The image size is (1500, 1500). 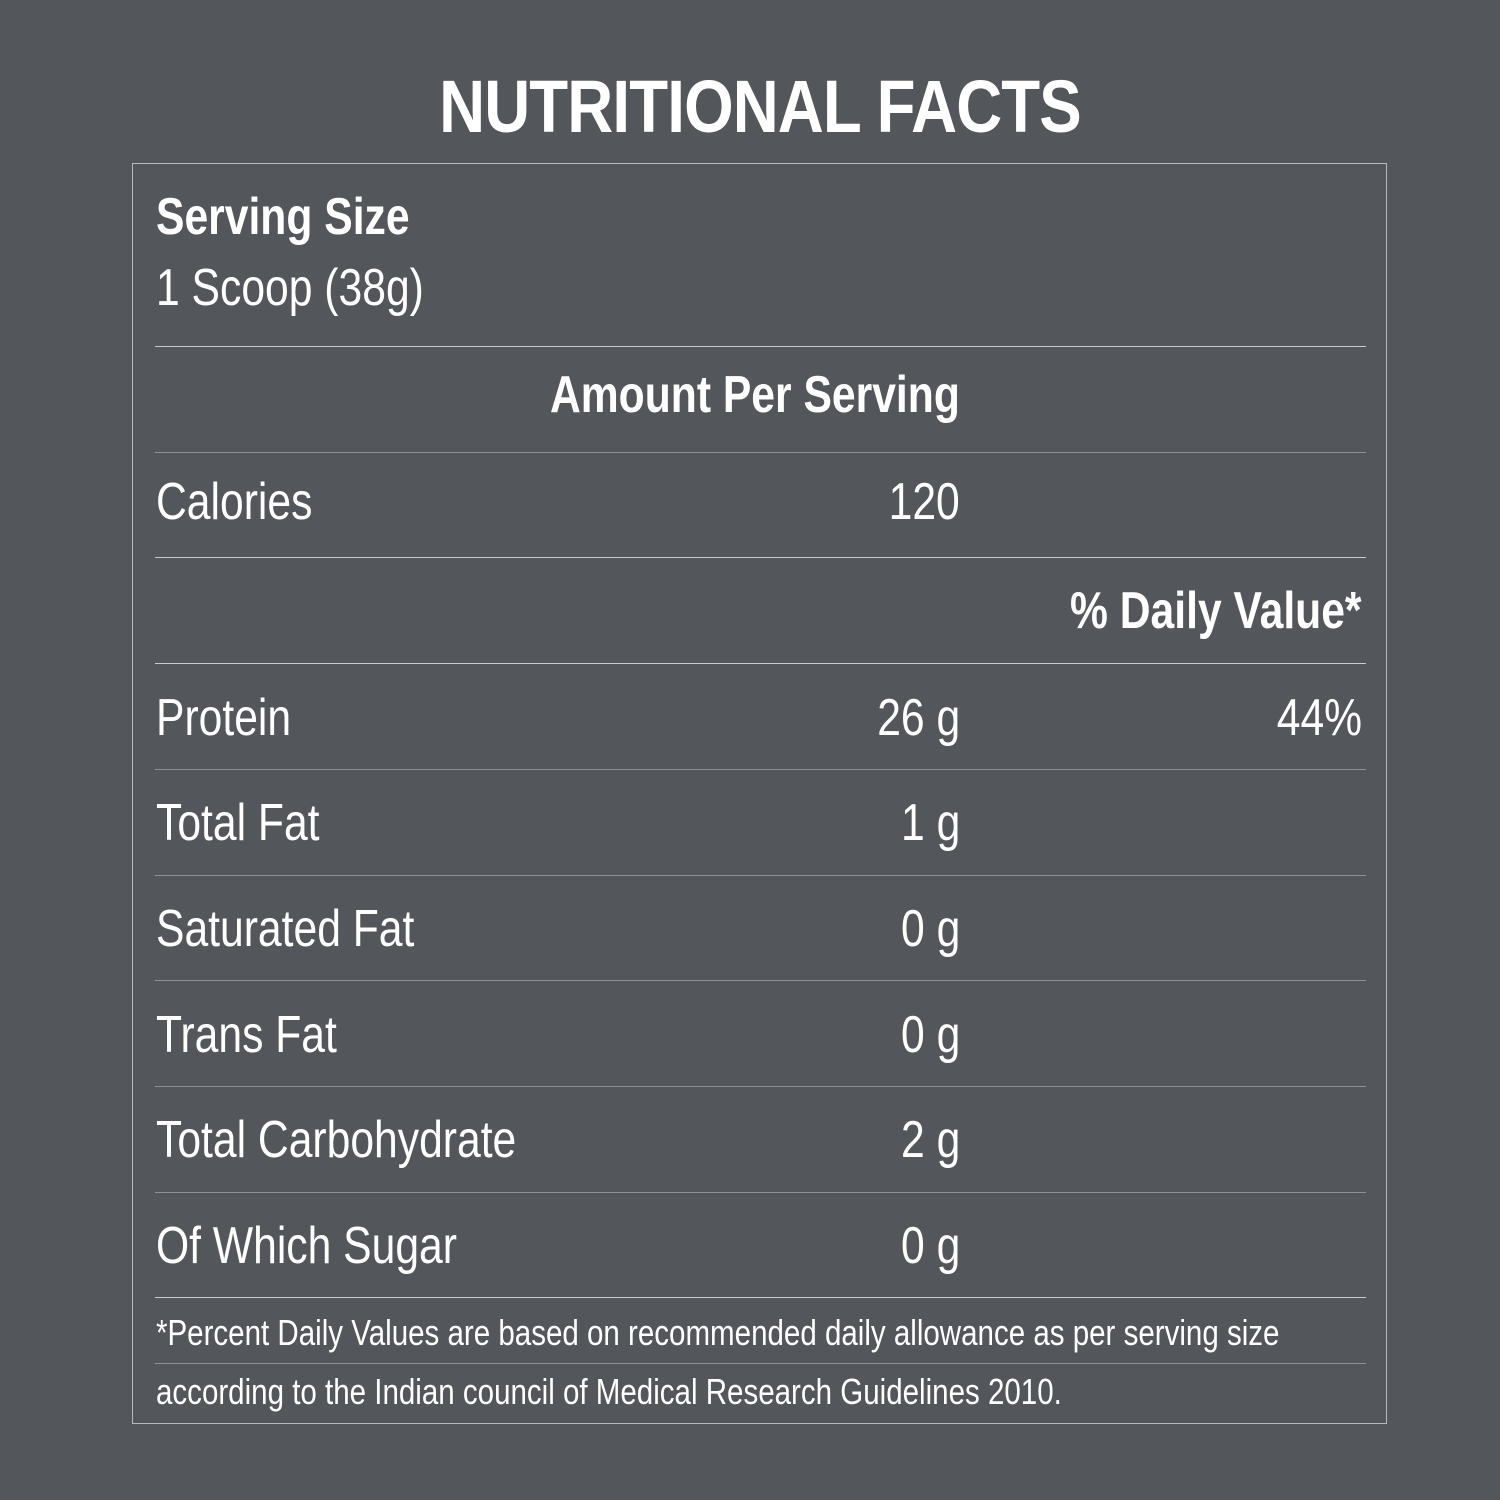 What do you see at coordinates (930, 823) in the screenshot?
I see `nutrient-amount-total-fat: 1 g` at bounding box center [930, 823].